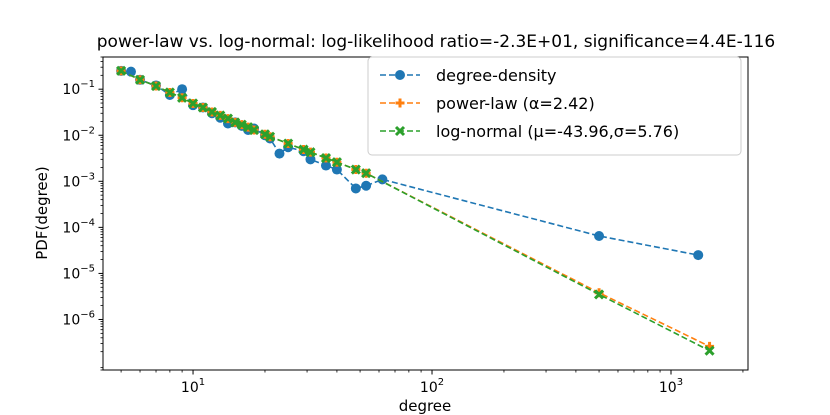  I want to click on y-tick-label: 10⁻¹, so click(78, 88).